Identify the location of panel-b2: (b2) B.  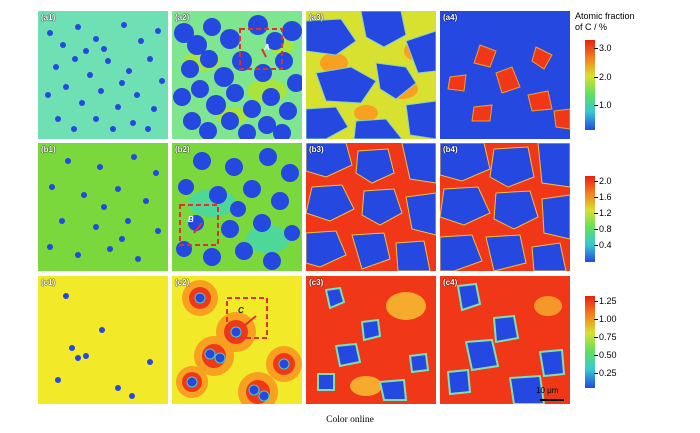
(237, 207).